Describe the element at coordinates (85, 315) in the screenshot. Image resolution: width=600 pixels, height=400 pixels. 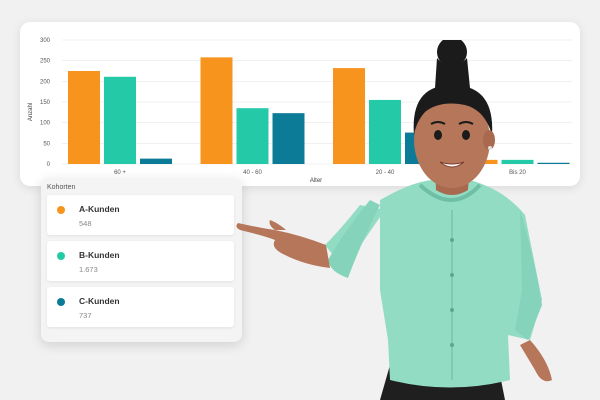
I see `kohorte-count: 737` at that location.